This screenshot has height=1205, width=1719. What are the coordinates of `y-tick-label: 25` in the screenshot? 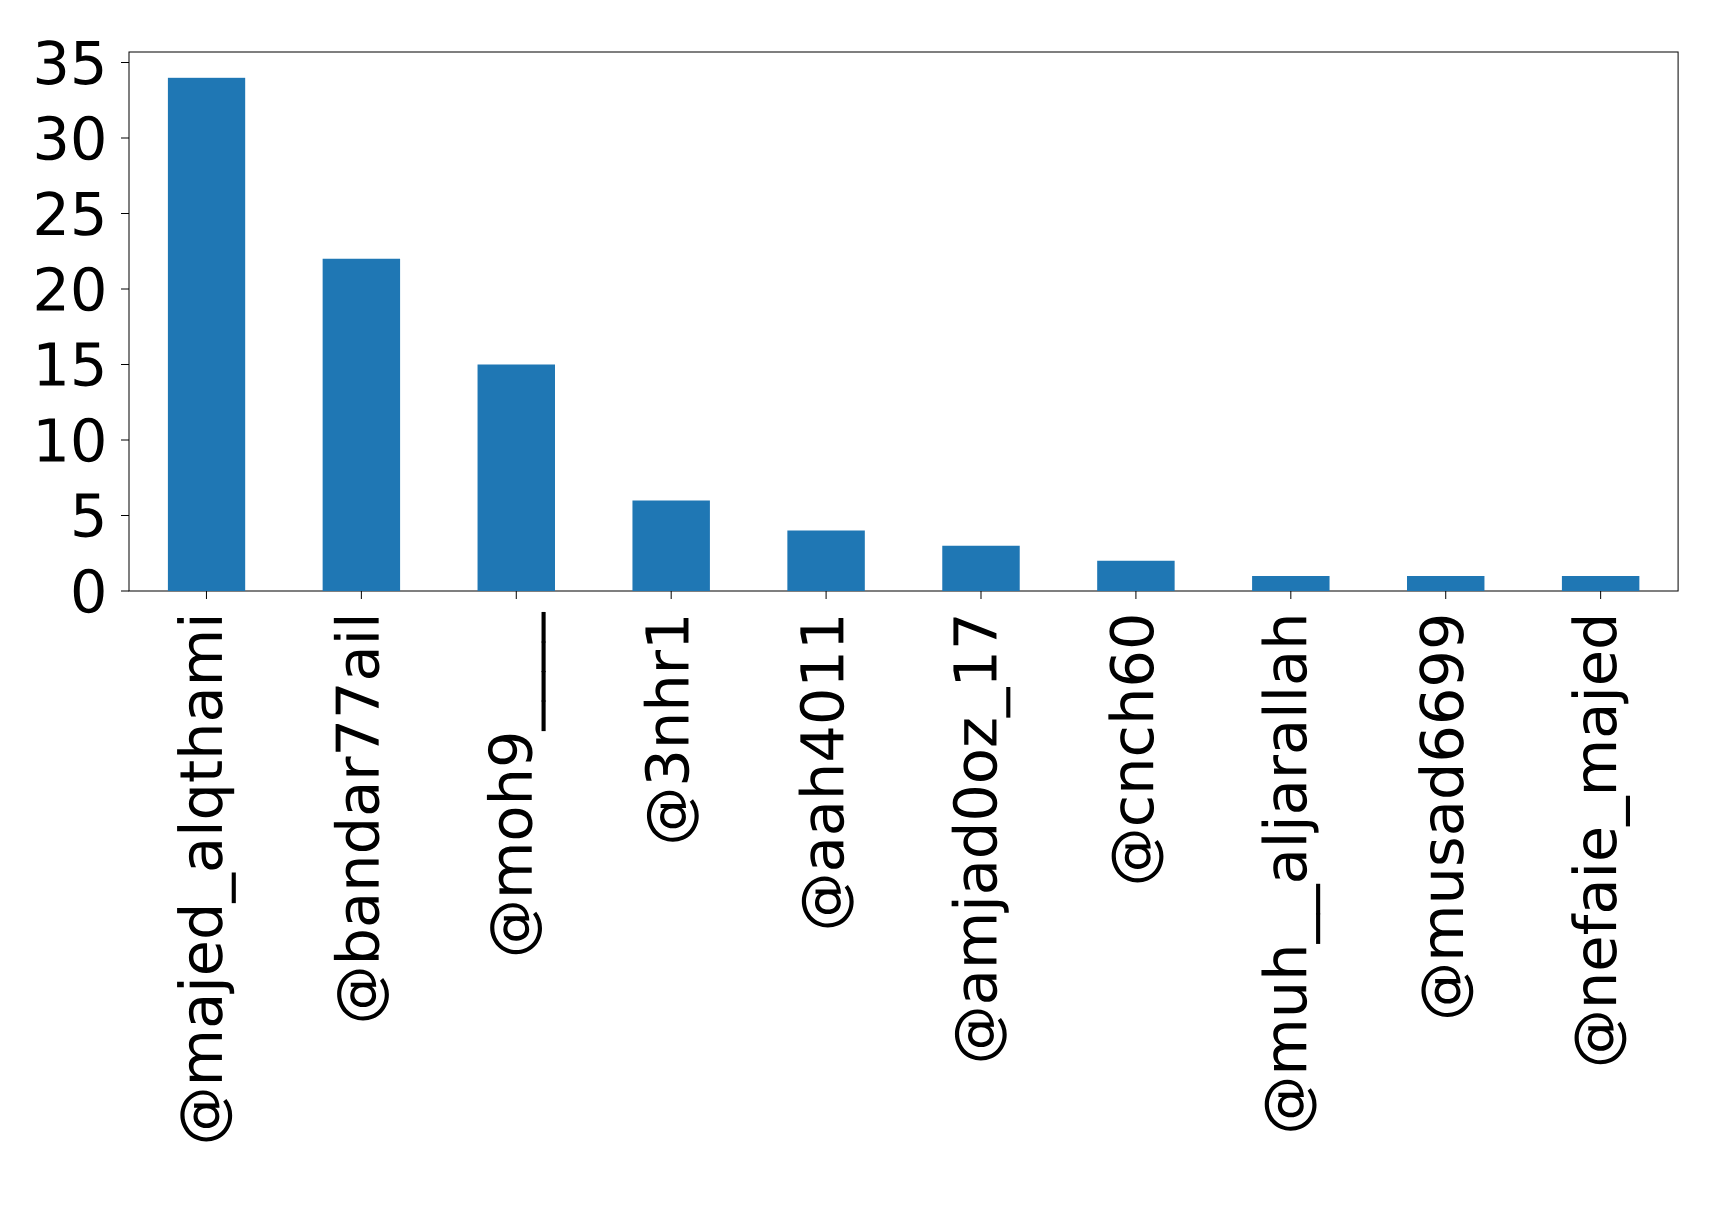 It's located at (69, 213).